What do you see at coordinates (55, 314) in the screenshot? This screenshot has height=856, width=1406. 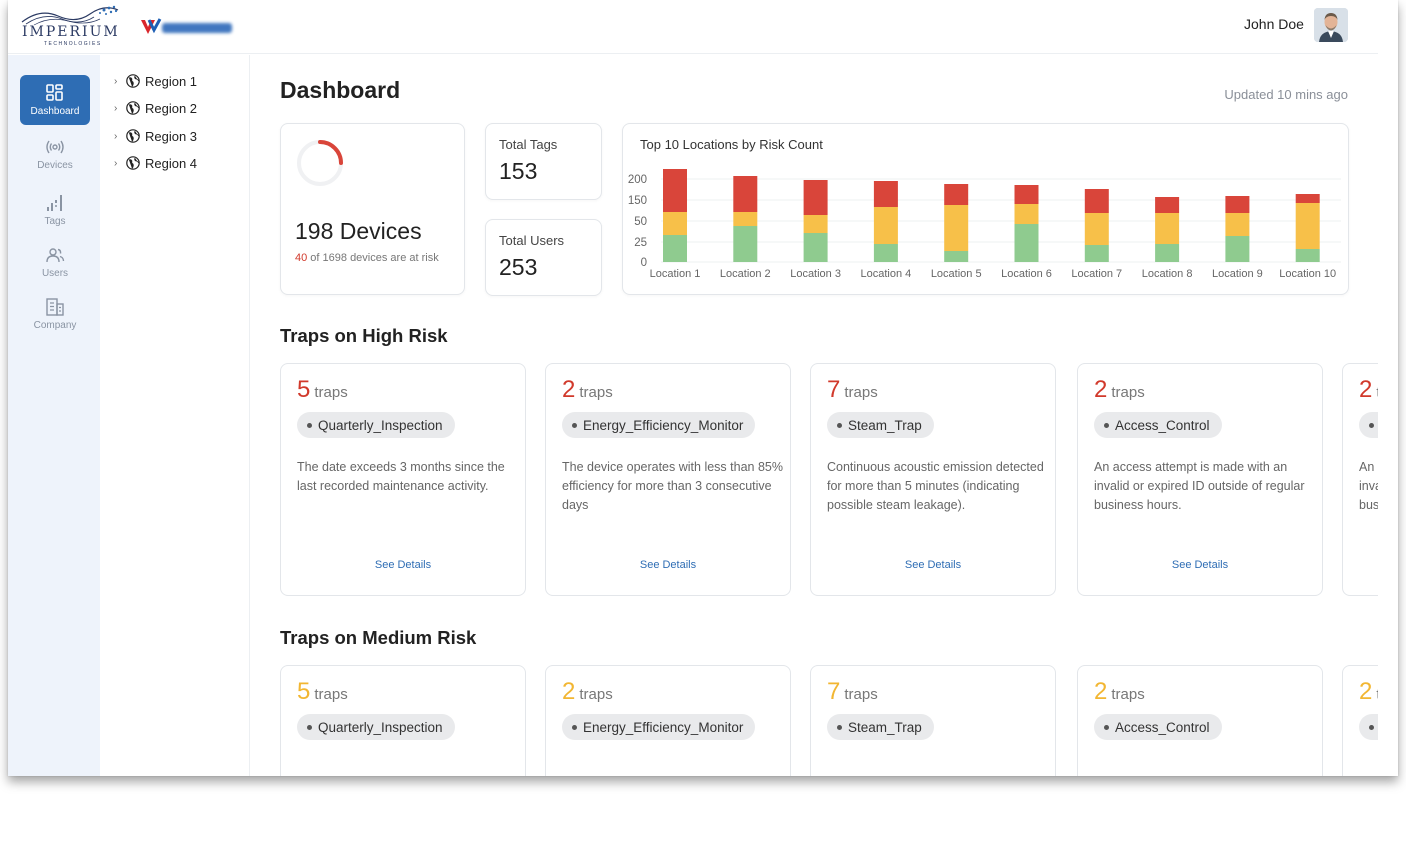 I see `sidebar-item-company: Company` at bounding box center [55, 314].